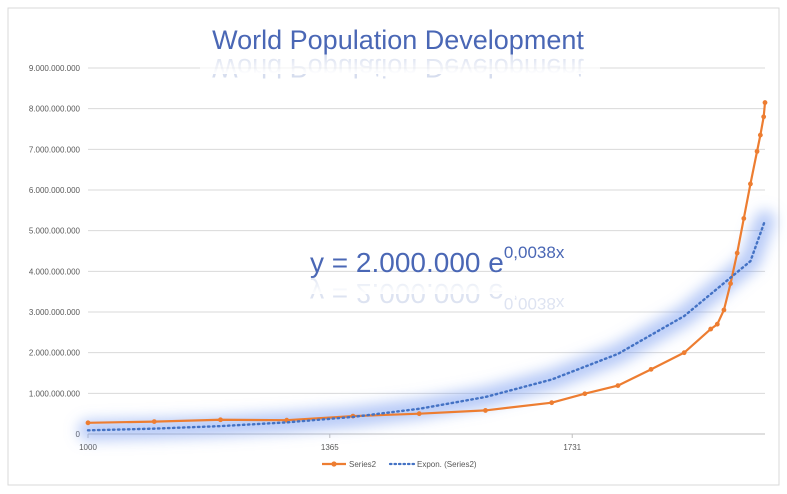  Describe the element at coordinates (334, 464) in the screenshot. I see `legend-series-marker` at that location.